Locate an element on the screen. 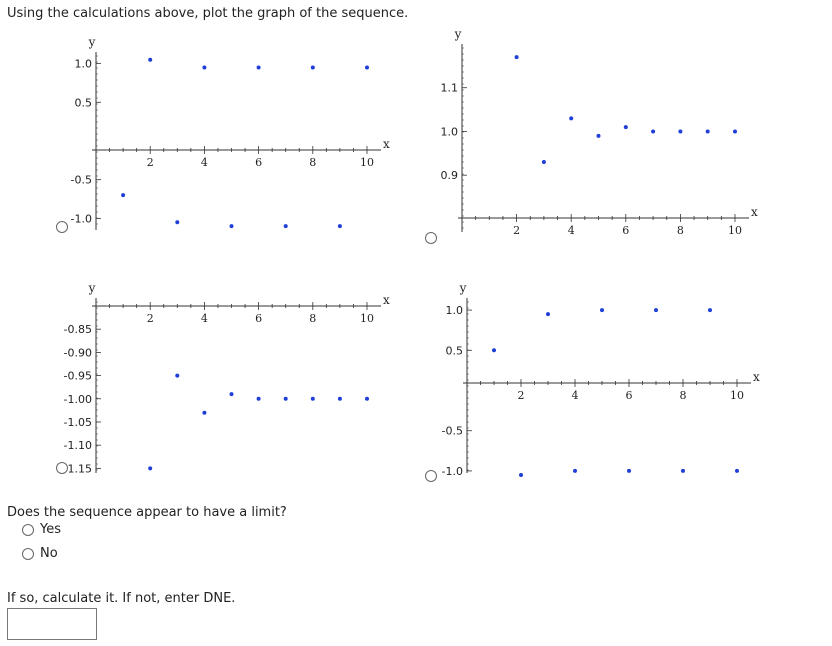 This screenshot has width=832, height=646. calc-prompt: If so, calculate it. If not, enter DNE. is located at coordinates (121, 598).